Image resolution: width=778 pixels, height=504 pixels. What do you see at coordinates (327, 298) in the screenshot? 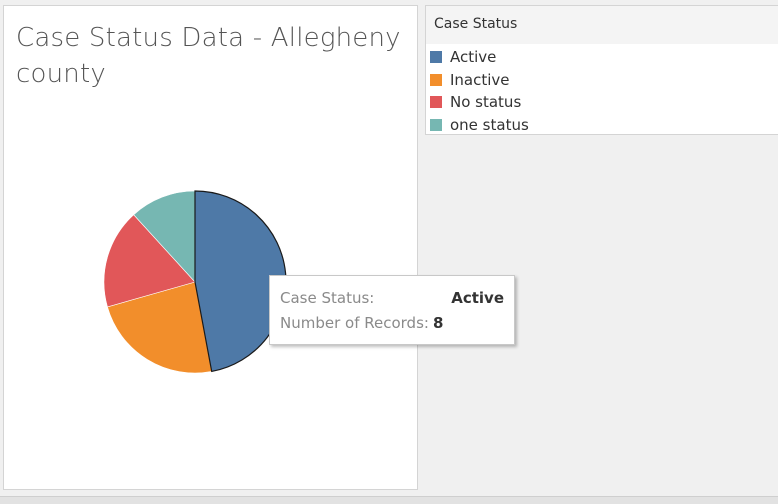
I see `tooltip-label: Case Status:` at bounding box center [327, 298].